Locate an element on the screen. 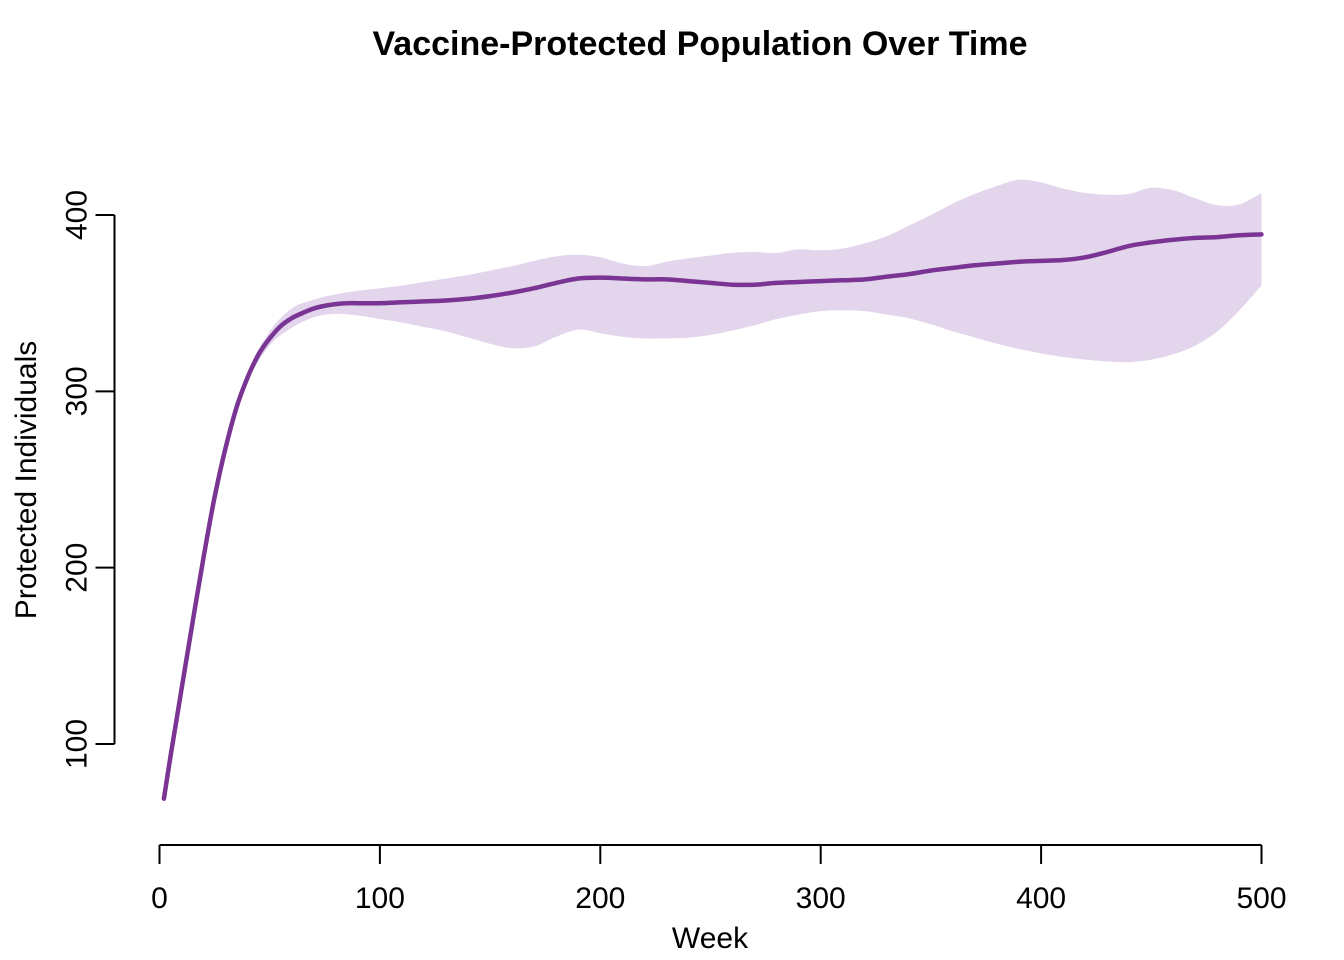 Image resolution: width=1344 pixels, height=960 pixels. x-tick-label: 300 is located at coordinates (821, 898).